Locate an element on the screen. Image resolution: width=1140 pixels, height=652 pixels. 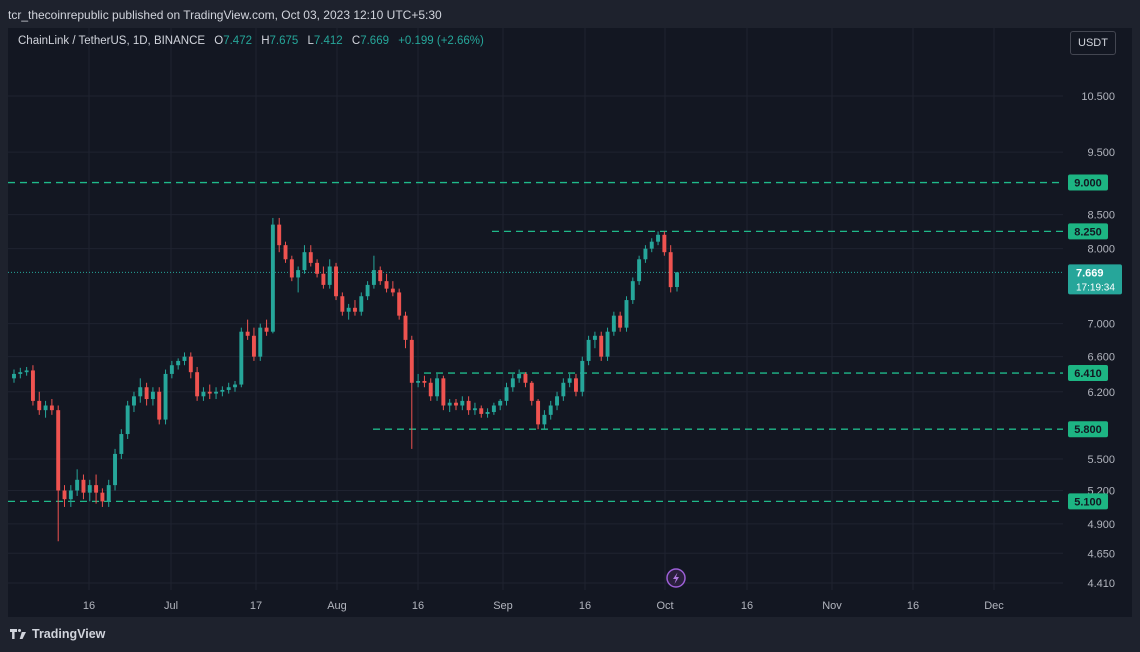
event-lightning-icon is located at coordinates (676, 578).